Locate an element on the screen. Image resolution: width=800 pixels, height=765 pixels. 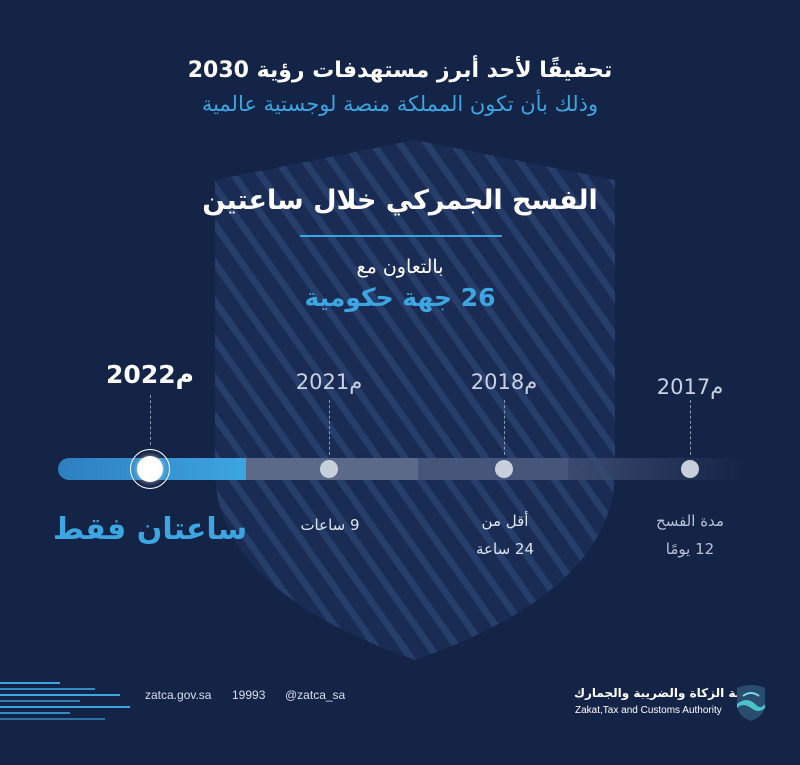
caption-2021: 9 ساعات is located at coordinates (330, 525).